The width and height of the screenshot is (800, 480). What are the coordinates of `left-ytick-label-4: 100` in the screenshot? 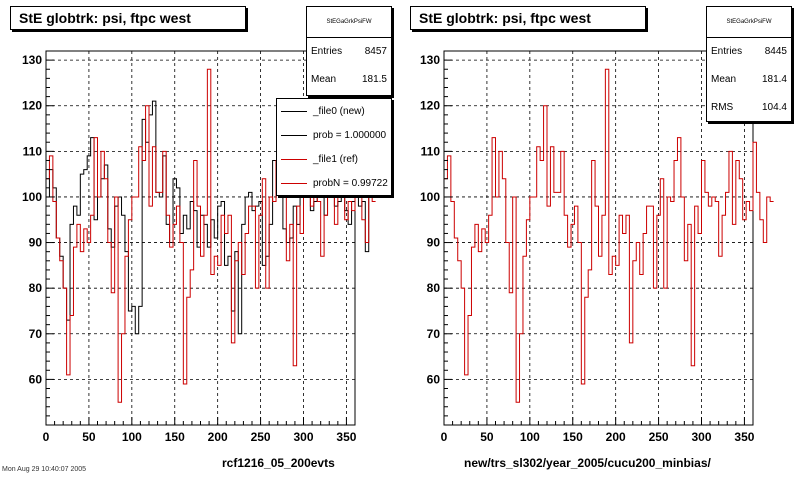 It's located at (32, 197).